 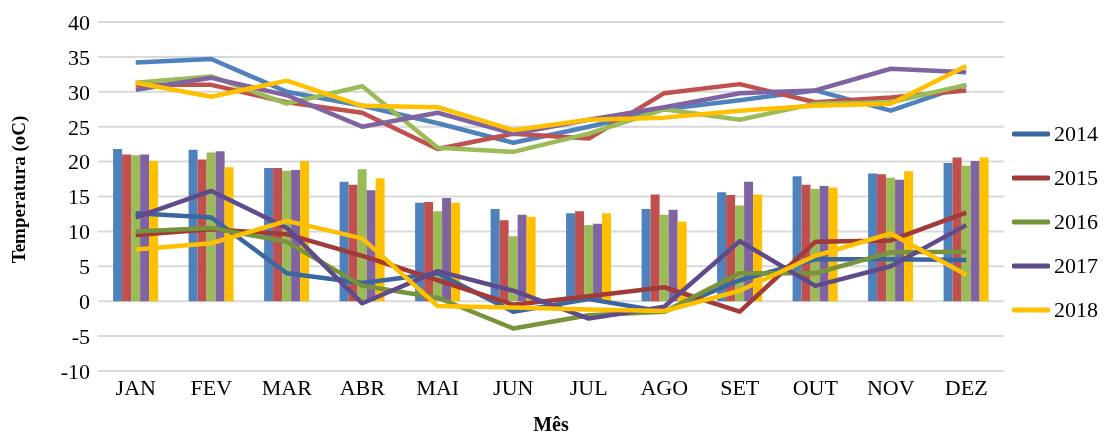 I want to click on legend-label: 2014, so click(x=1076, y=133).